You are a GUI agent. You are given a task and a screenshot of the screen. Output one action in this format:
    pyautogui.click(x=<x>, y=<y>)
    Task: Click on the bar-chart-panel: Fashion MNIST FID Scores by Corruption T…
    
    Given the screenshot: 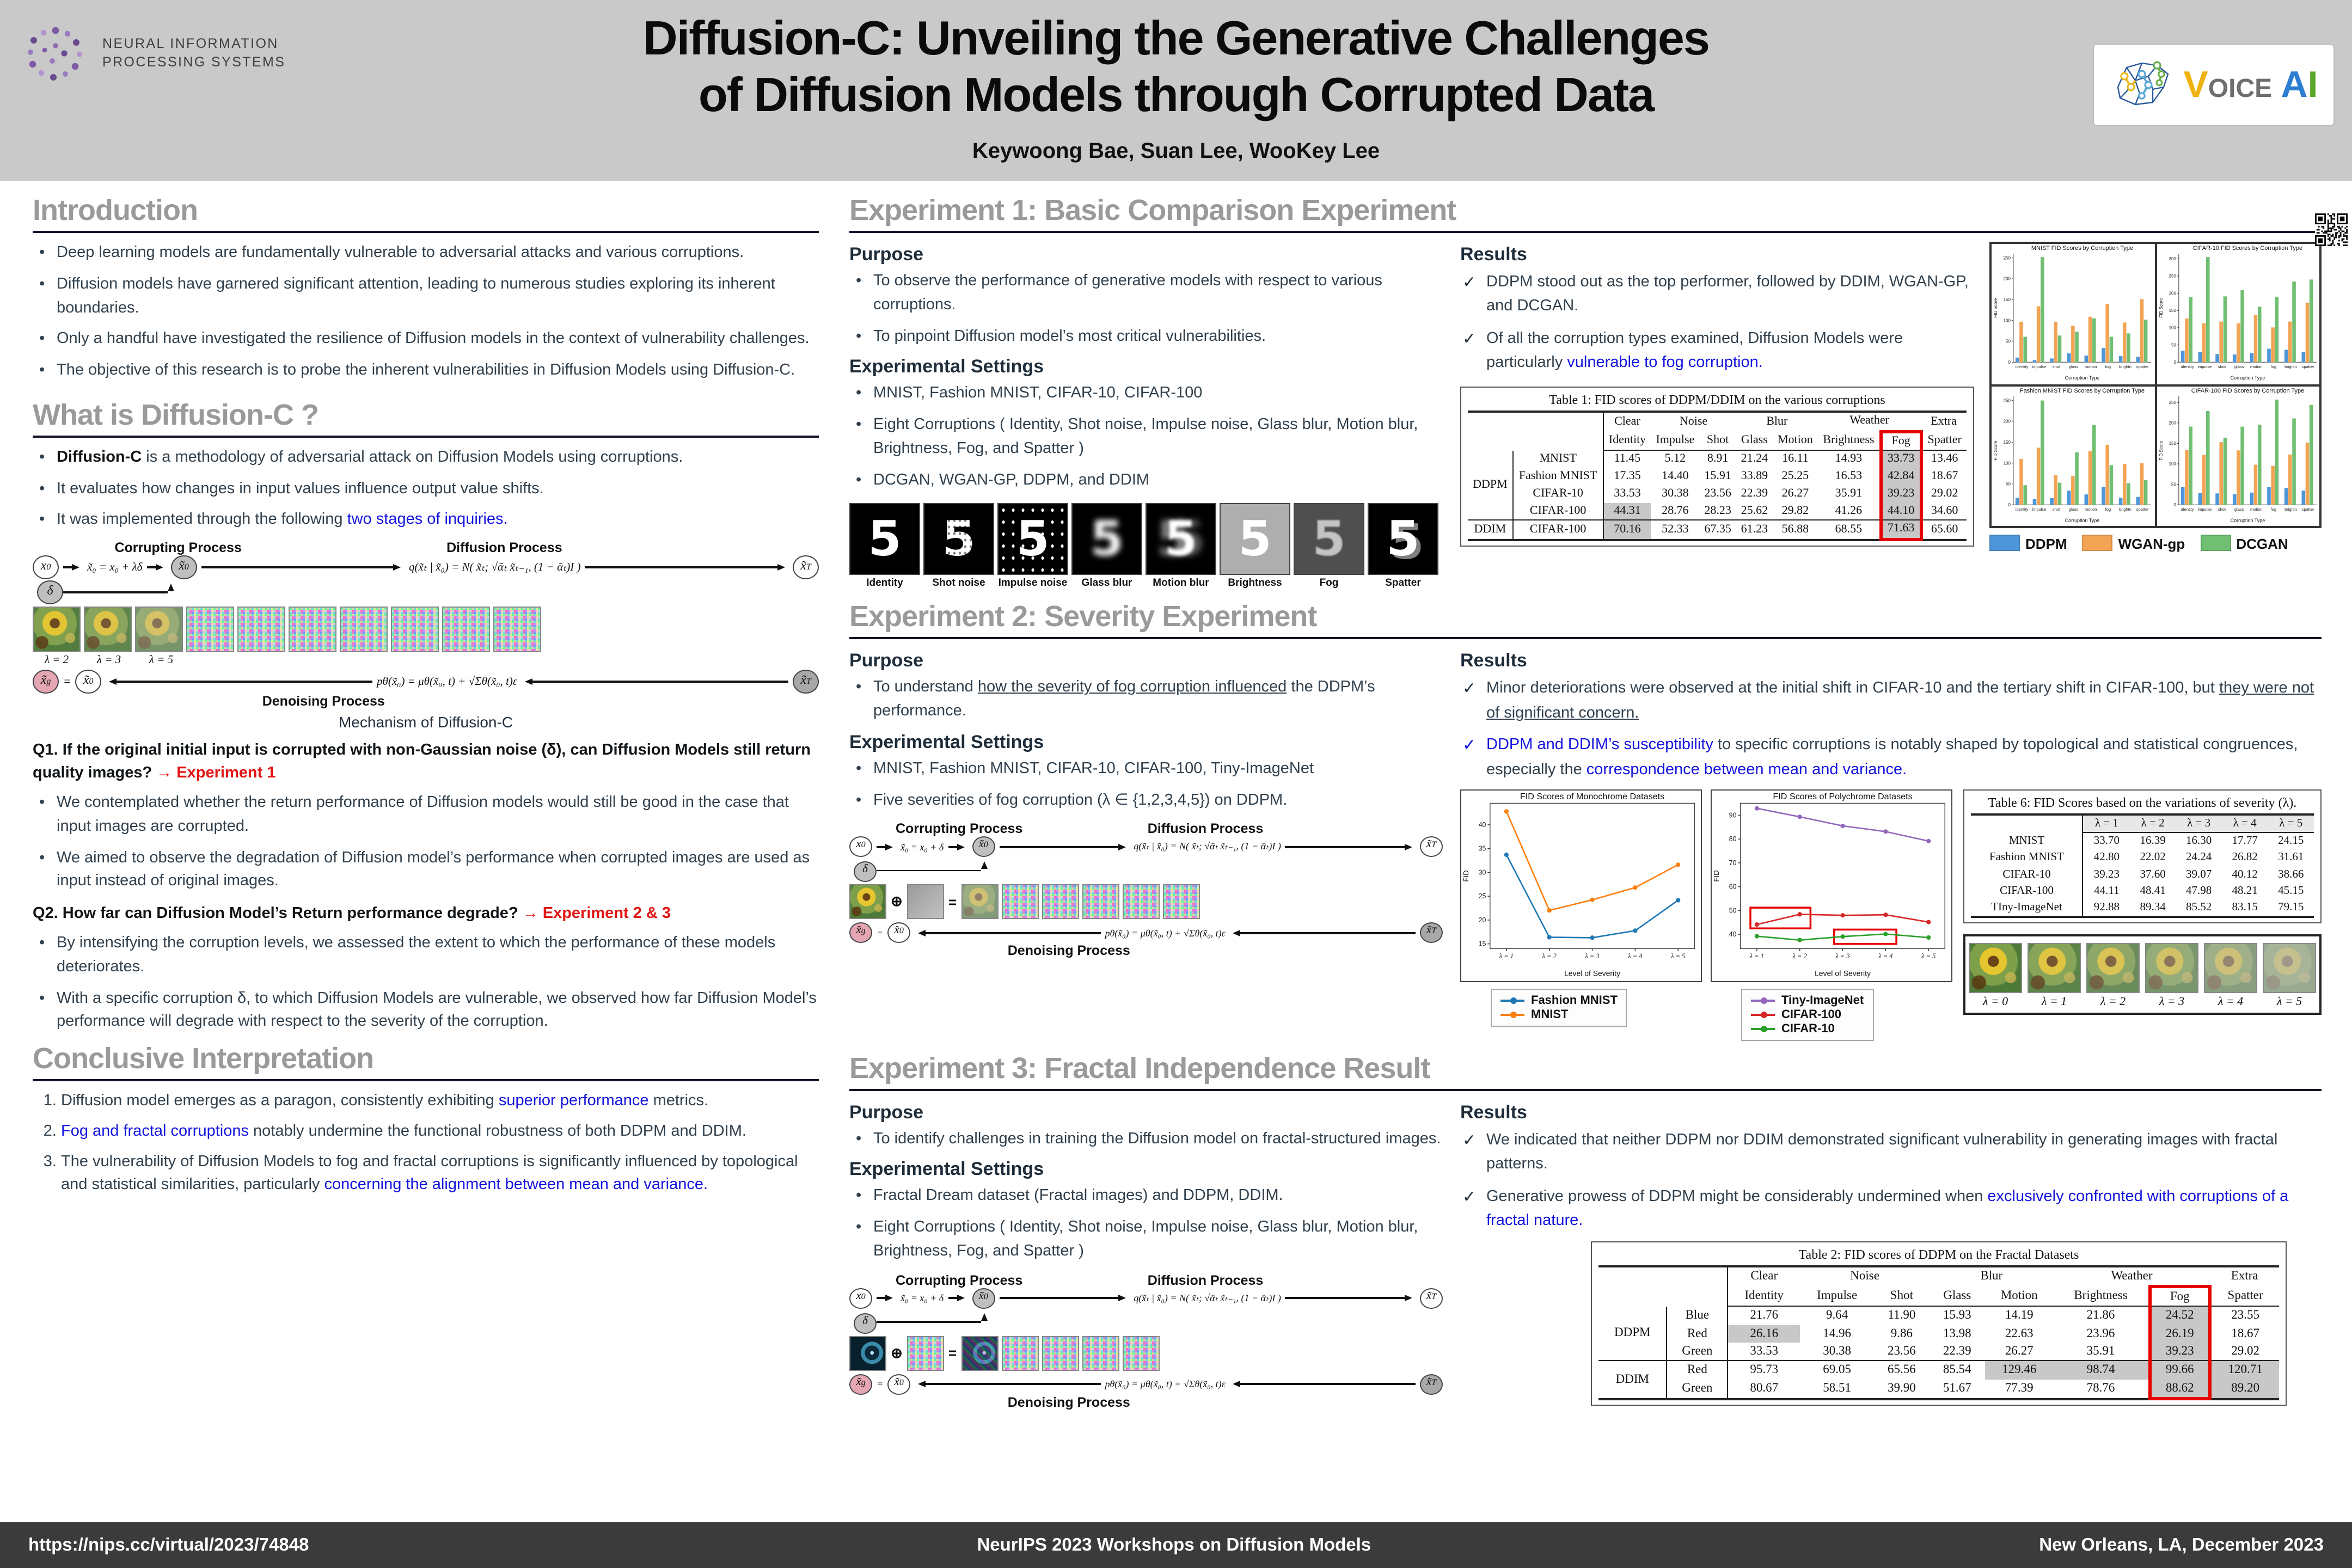 What is the action you would take?
    pyautogui.click(x=2073, y=456)
    